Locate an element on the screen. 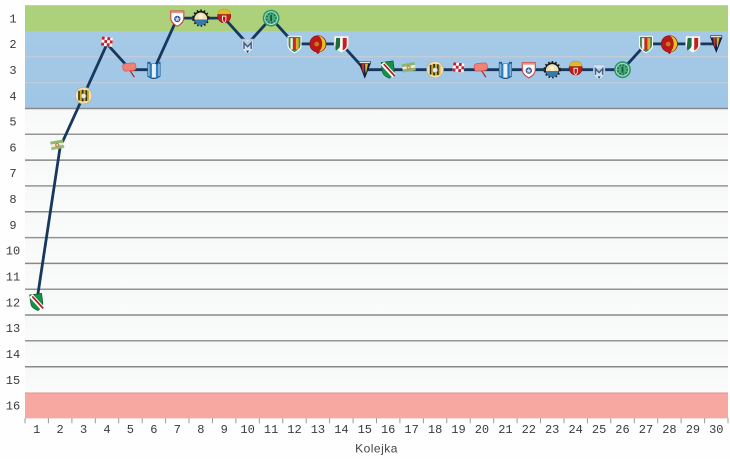 The image size is (730, 459). svg-text: 29 is located at coordinates (693, 430).